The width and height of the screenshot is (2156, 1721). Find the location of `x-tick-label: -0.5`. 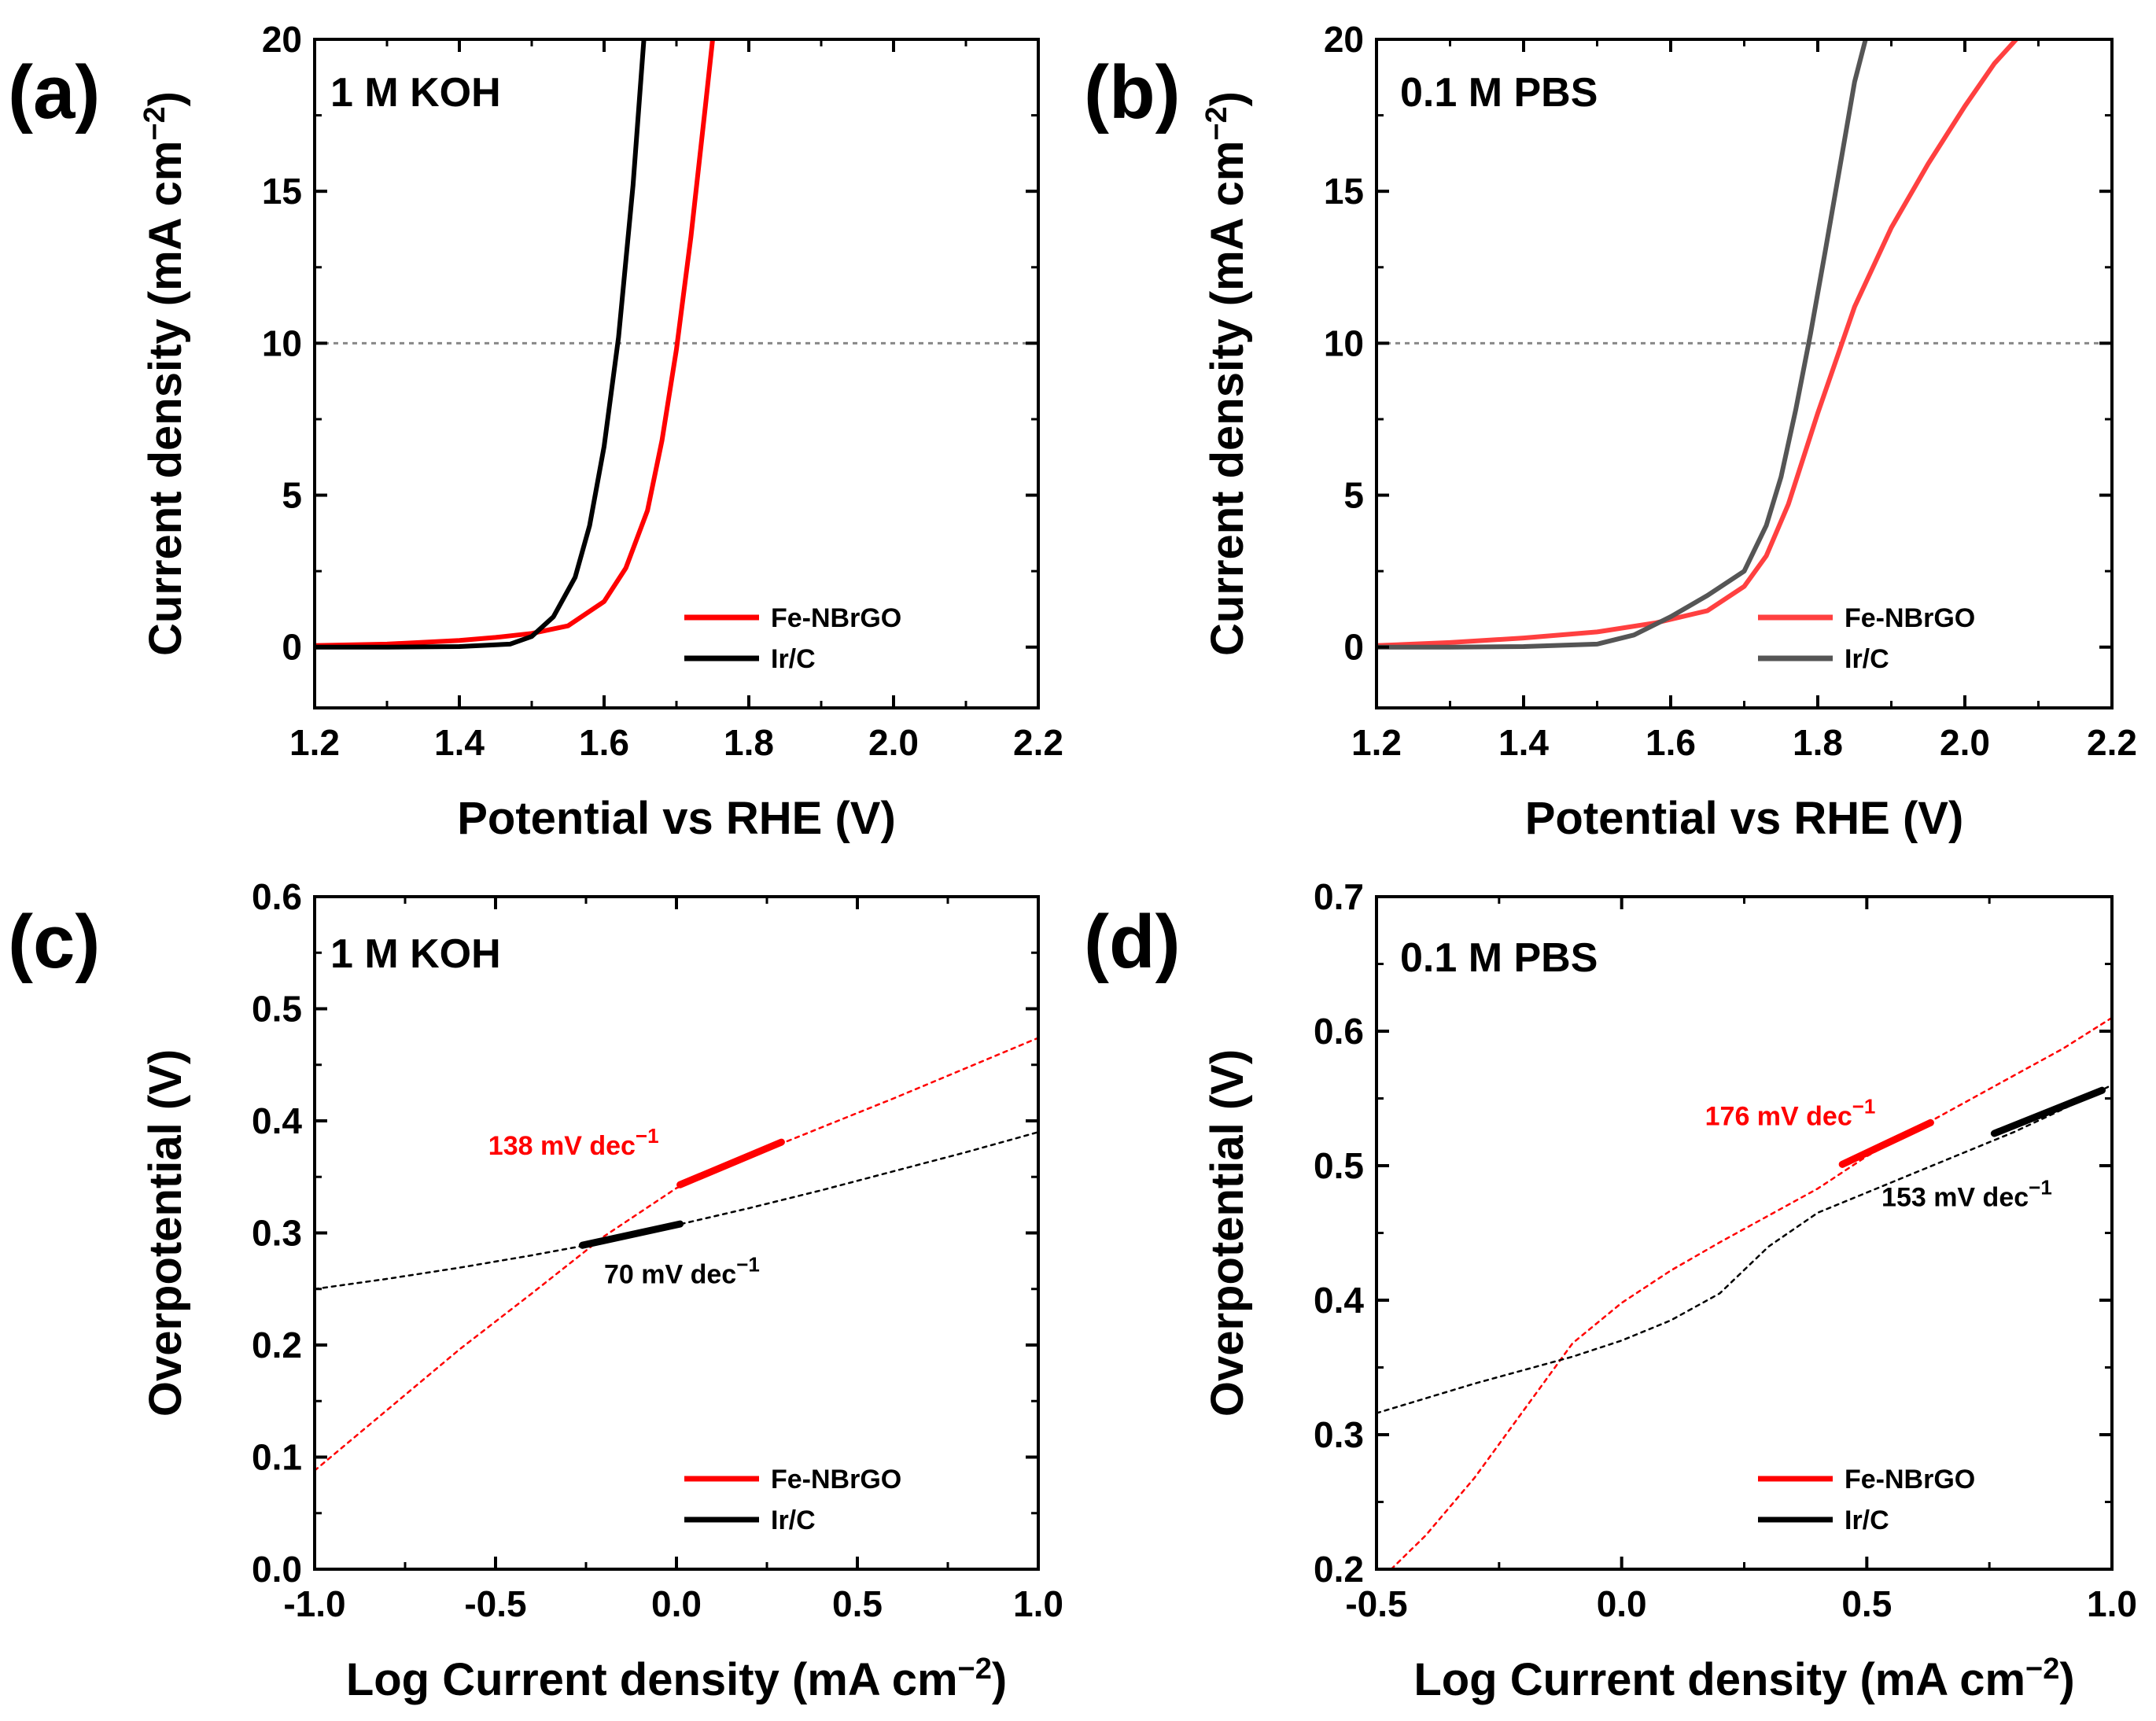

x-tick-label: -0.5 is located at coordinates (1376, 1604).